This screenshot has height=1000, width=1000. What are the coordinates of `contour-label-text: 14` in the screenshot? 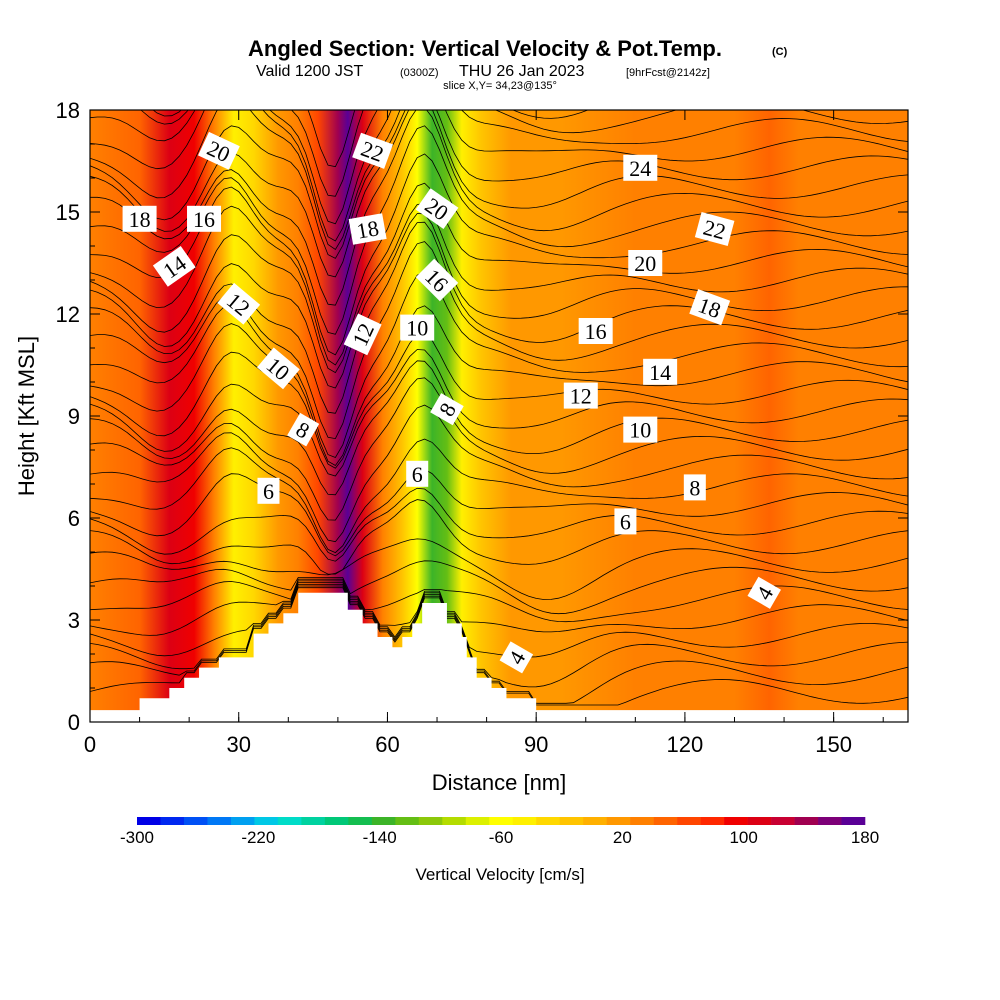 It's located at (660, 372).